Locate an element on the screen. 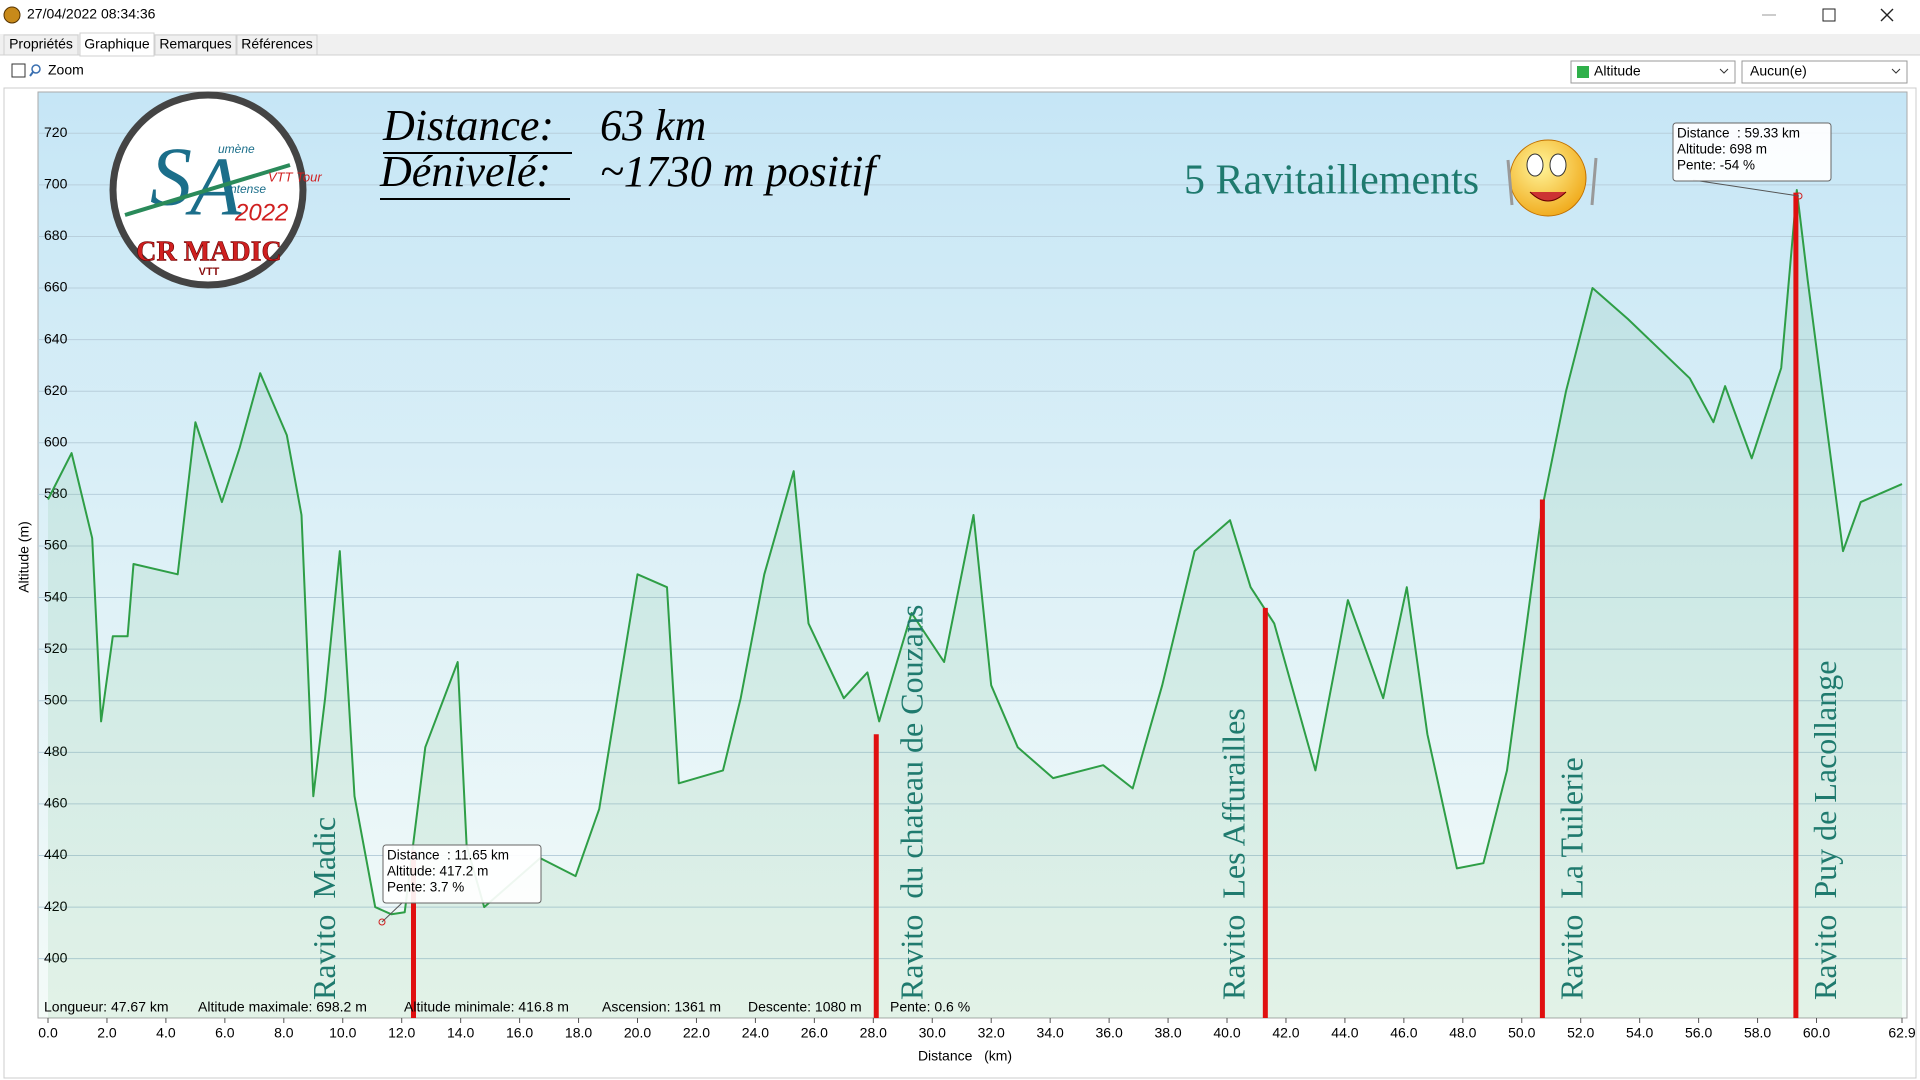 The height and width of the screenshot is (1080, 1920). x-tick-label: 32.0 is located at coordinates (991, 1033).